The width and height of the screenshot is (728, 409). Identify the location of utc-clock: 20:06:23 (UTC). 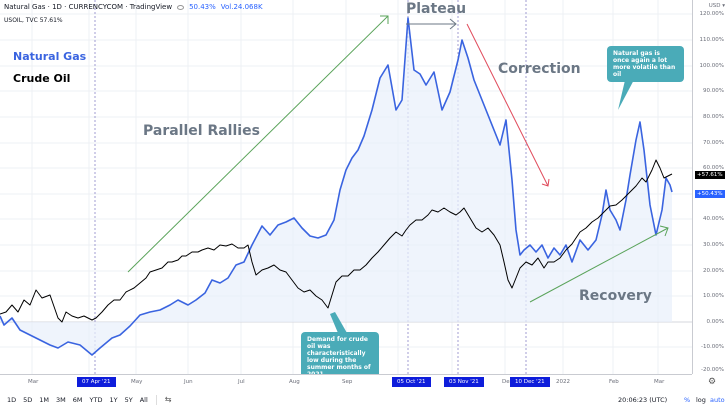
(643, 400).